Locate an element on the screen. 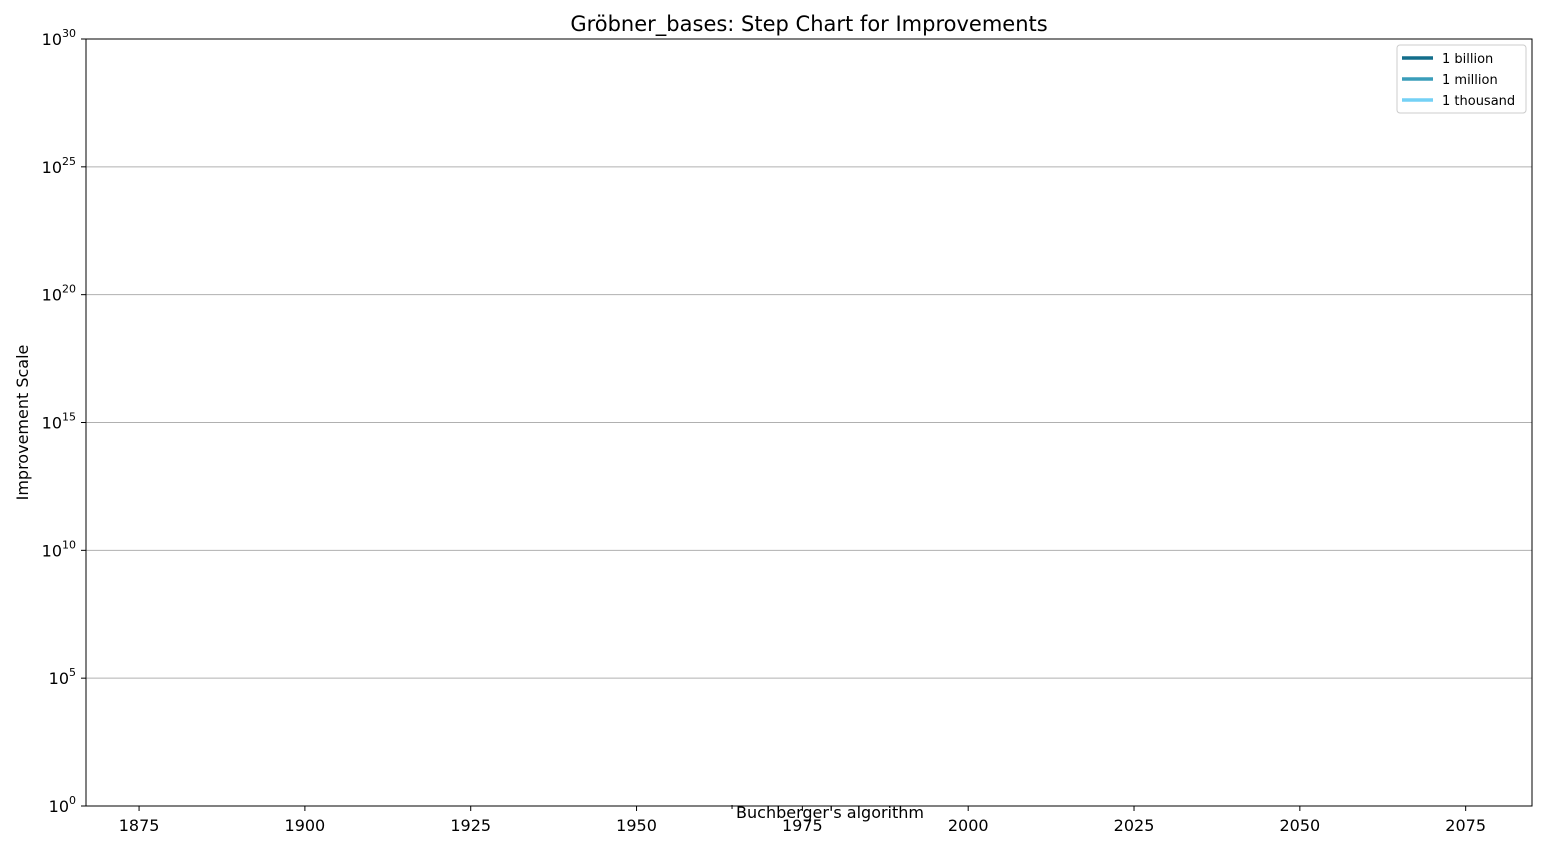 Image resolution: width=1550 pixels, height=850 pixels. annotations: Buchberger's algorithm is located at coordinates (827, 812).